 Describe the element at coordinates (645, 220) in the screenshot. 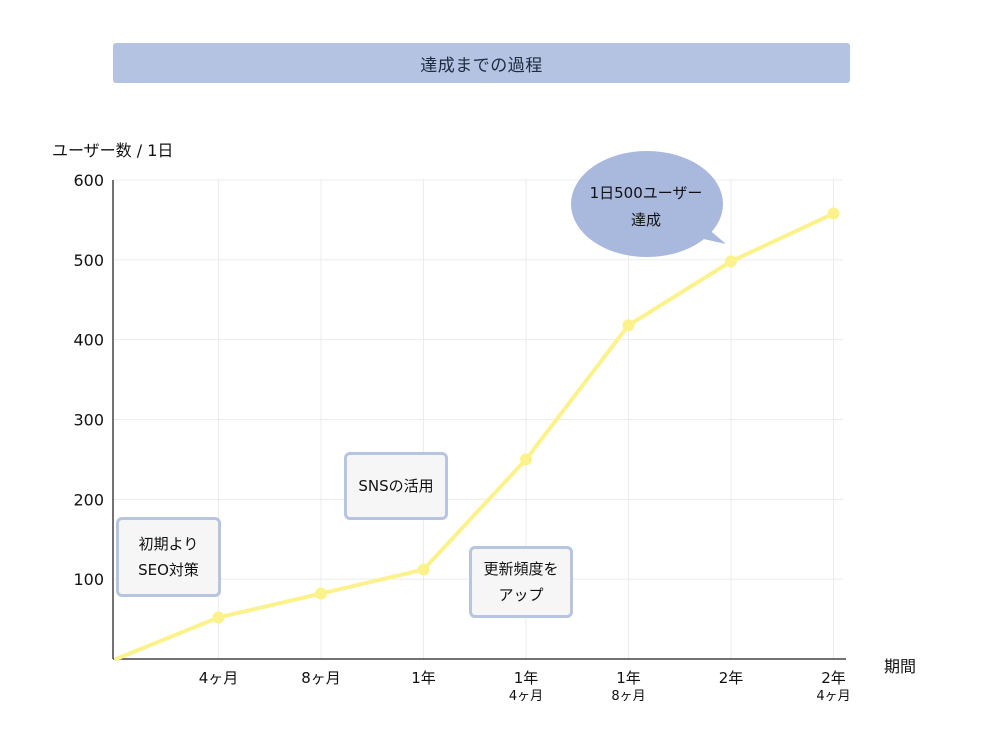

I see `goal-line2: 達成` at that location.